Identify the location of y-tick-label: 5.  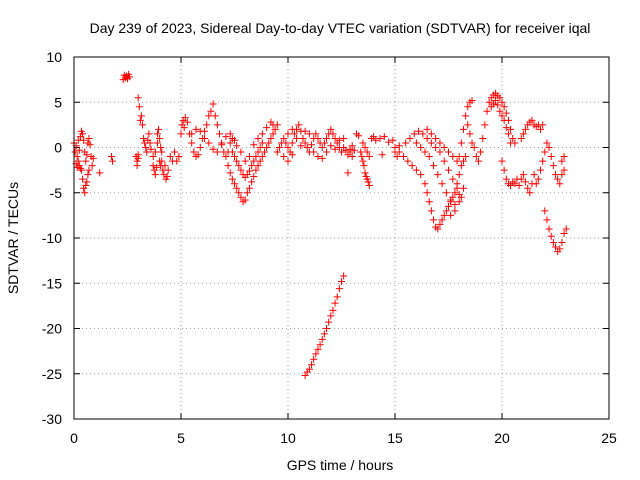
(58, 102).